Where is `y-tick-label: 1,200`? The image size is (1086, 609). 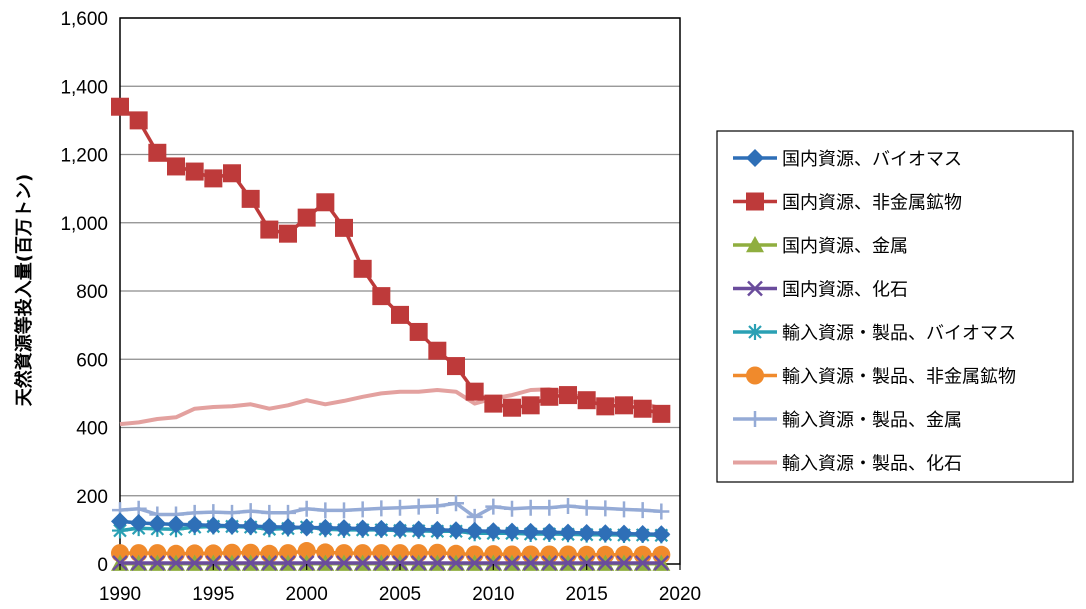
y-tick-label: 1,200 is located at coordinates (84, 156).